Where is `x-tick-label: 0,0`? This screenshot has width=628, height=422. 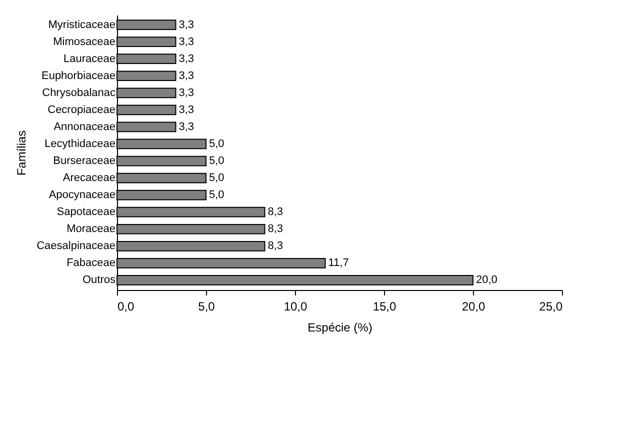 x-tick-label: 0,0 is located at coordinates (126, 307).